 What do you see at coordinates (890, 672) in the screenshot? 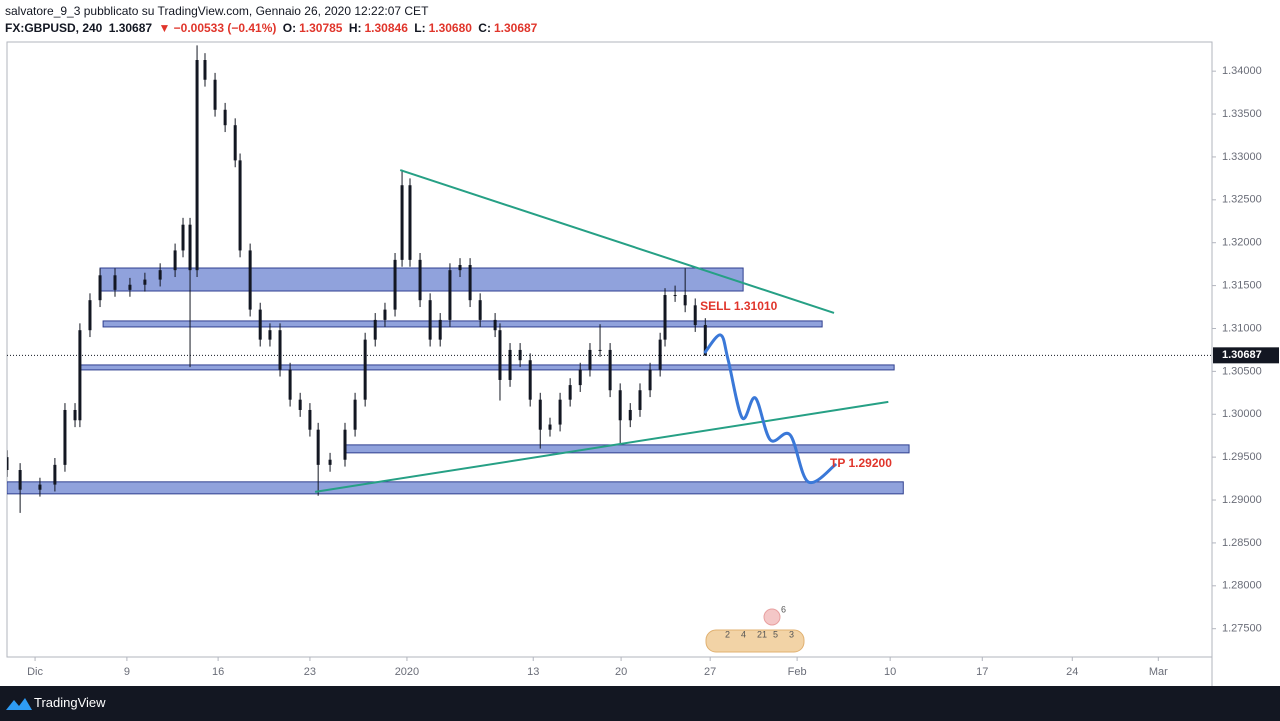
I see `x-tick-label: 10` at bounding box center [890, 672].